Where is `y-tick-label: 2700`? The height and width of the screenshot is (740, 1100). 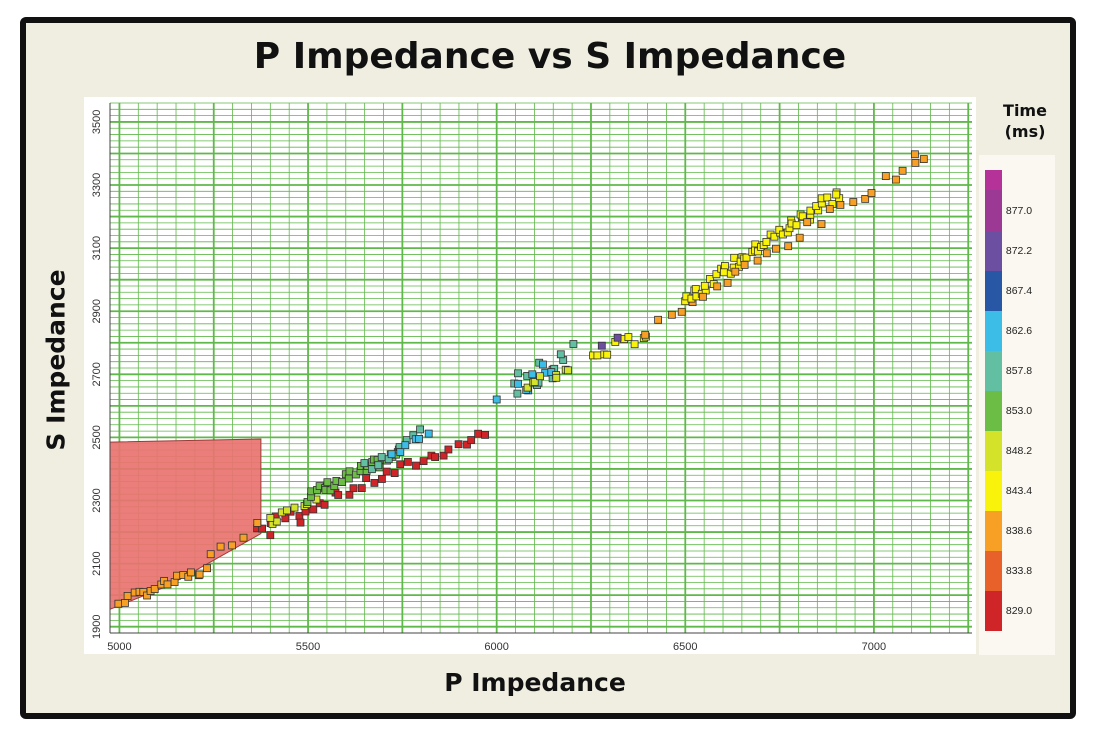 y-tick-label: 2700 is located at coordinates (97, 374).